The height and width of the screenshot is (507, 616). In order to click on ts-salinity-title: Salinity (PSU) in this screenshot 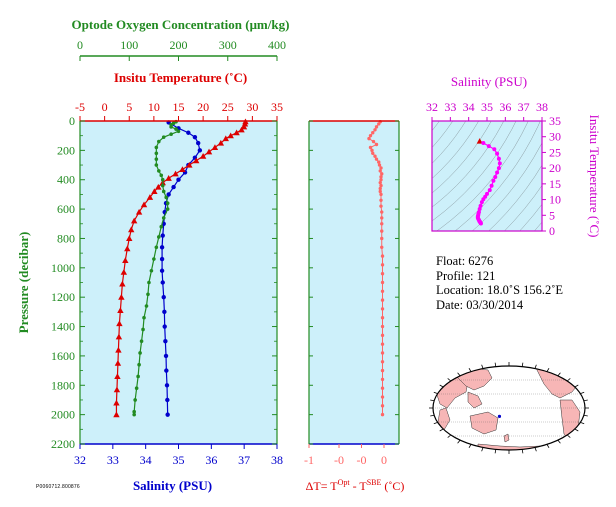, I will do `click(489, 81)`.